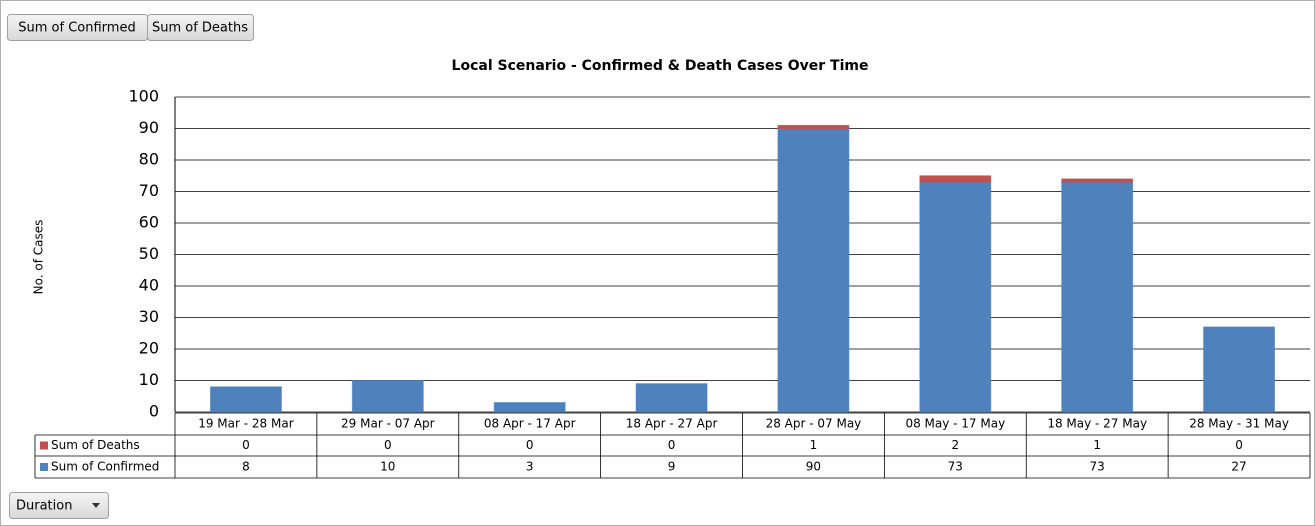 The image size is (1315, 526). Describe the element at coordinates (149, 316) in the screenshot. I see `y-tick-label: 30` at that location.